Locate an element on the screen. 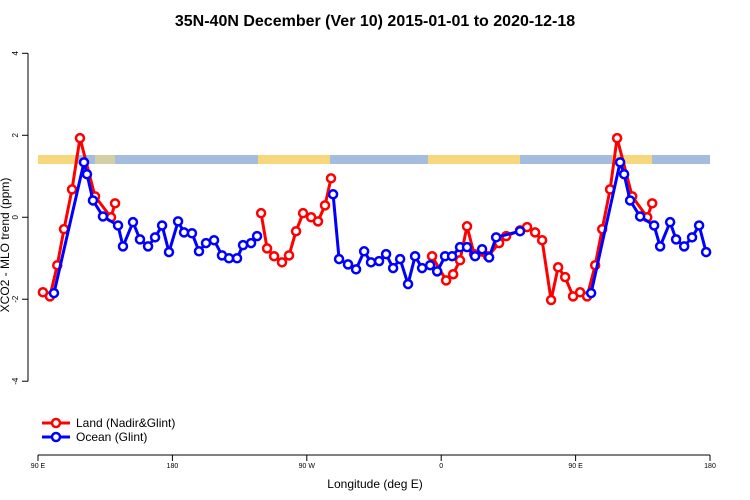 This screenshot has width=750, height=500. x-tick-label: 90 W is located at coordinates (307, 466).